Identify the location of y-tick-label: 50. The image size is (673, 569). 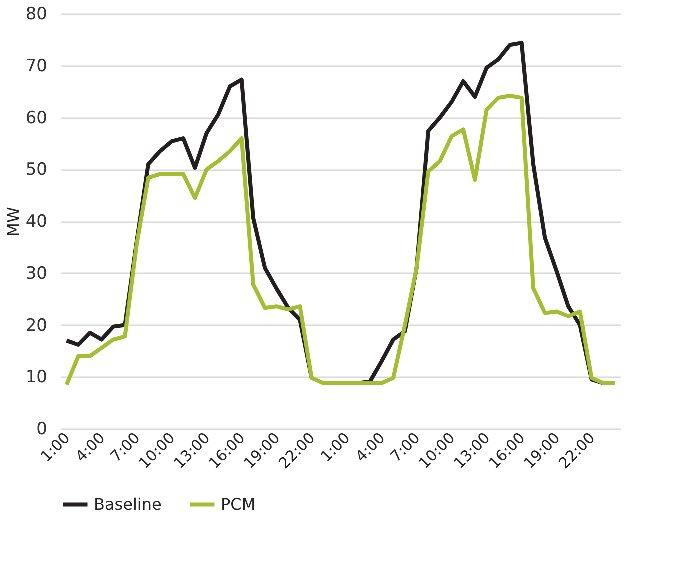
(37, 170).